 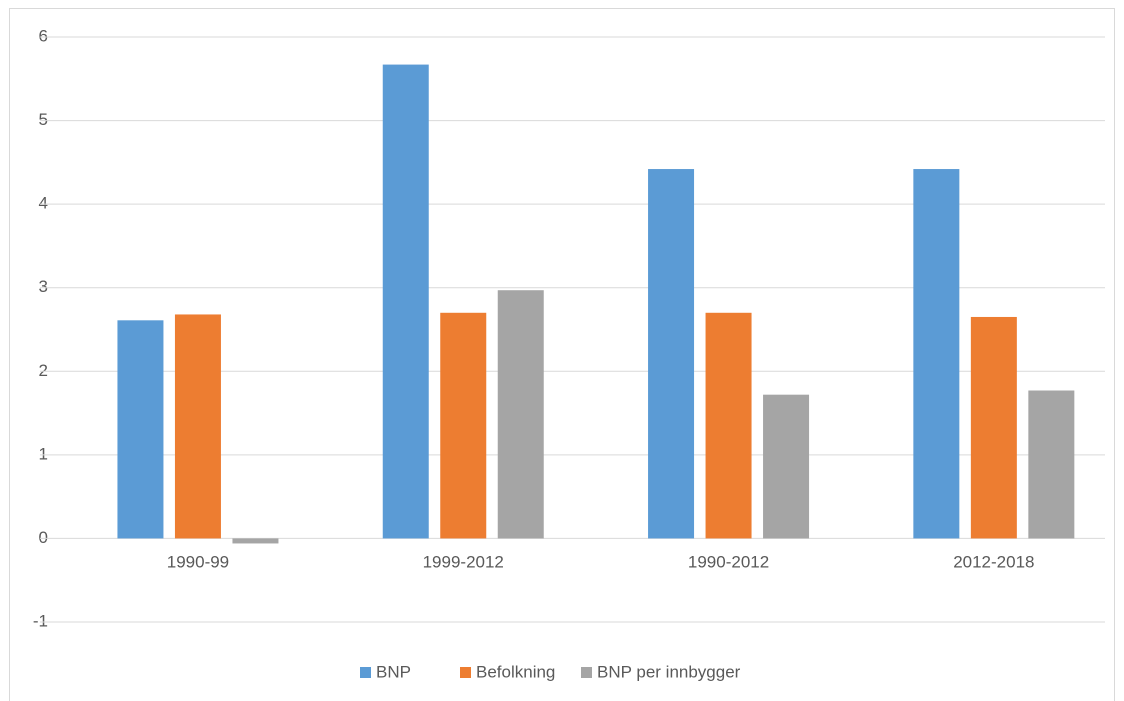 What do you see at coordinates (393, 671) in the screenshot?
I see `legend-label: BNP` at bounding box center [393, 671].